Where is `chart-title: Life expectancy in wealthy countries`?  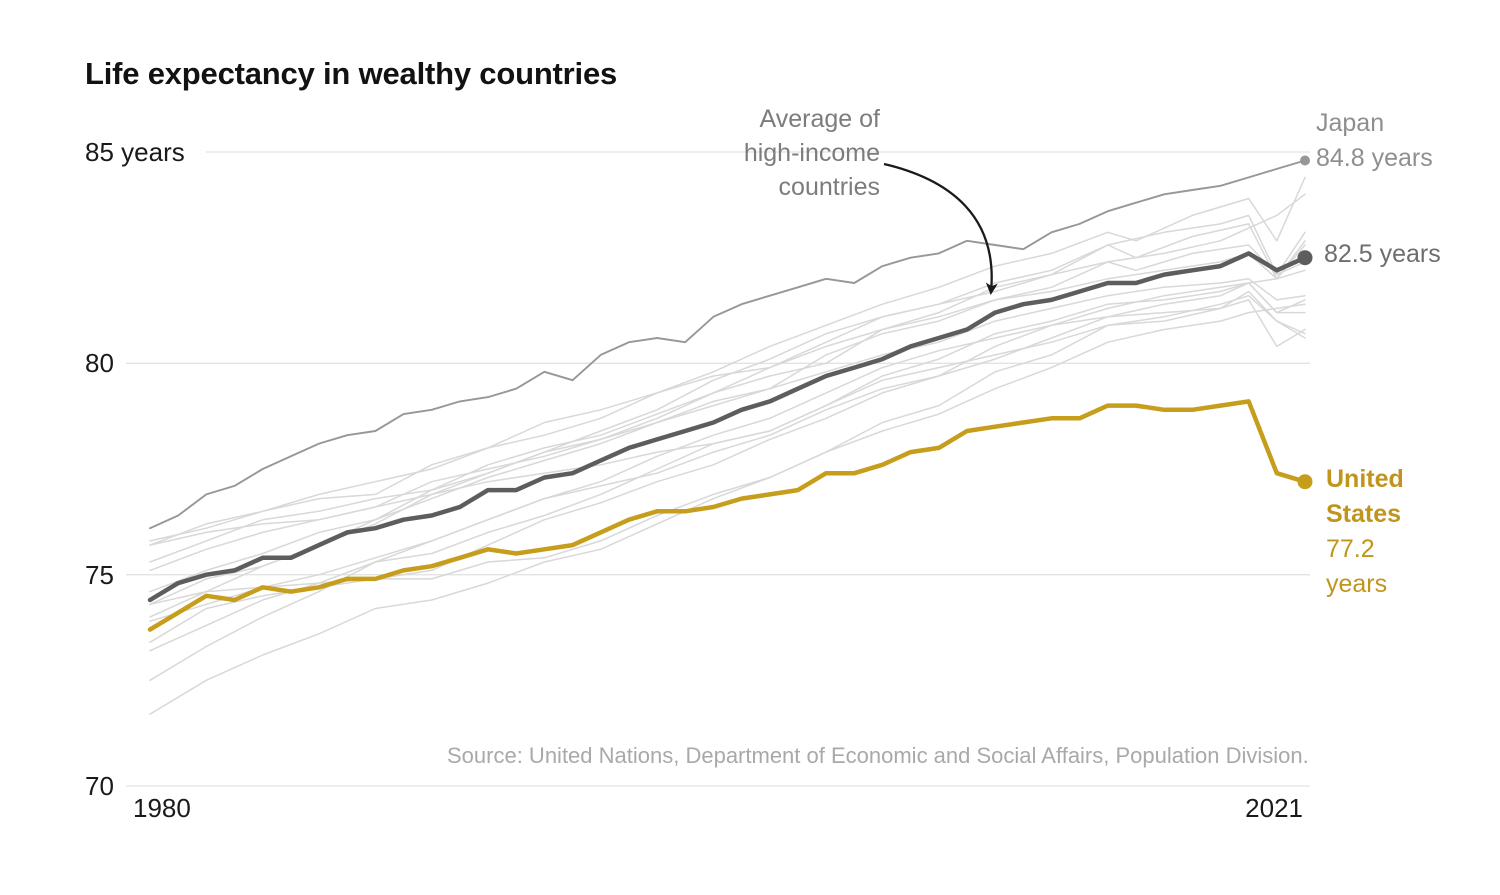 chart-title: Life expectancy in wealthy countries is located at coordinates (351, 73).